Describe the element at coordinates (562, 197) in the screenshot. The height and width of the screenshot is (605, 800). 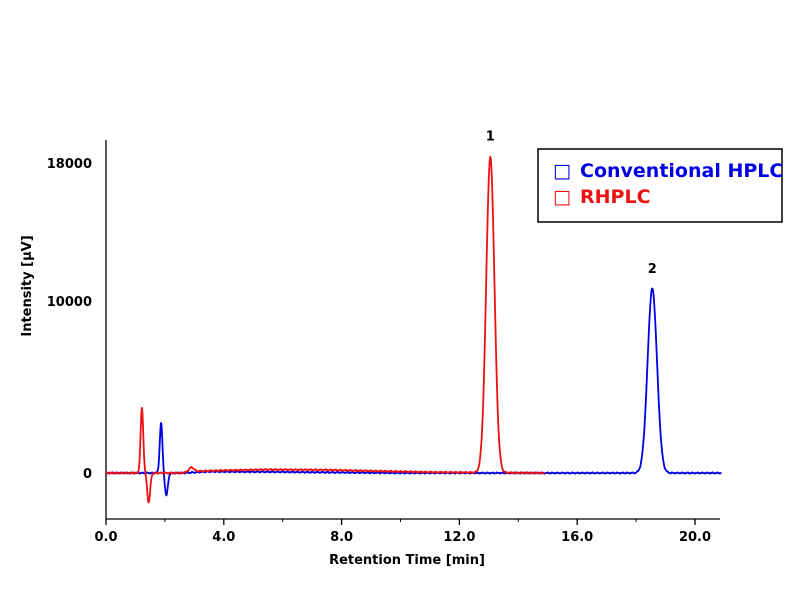
I see `legend-marker-rhplc: □` at that location.